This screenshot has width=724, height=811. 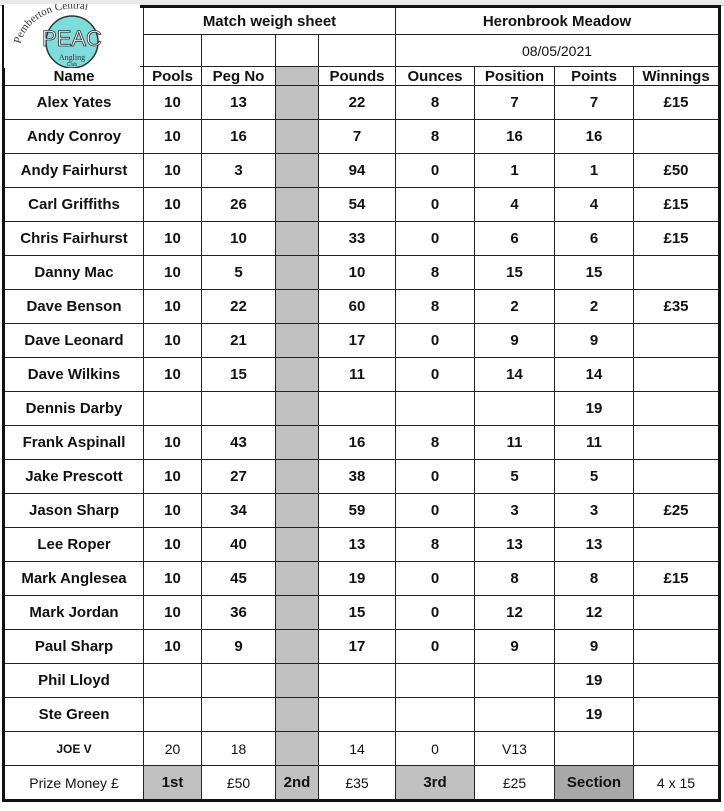 I want to click on cell-points: 2, so click(x=594, y=306).